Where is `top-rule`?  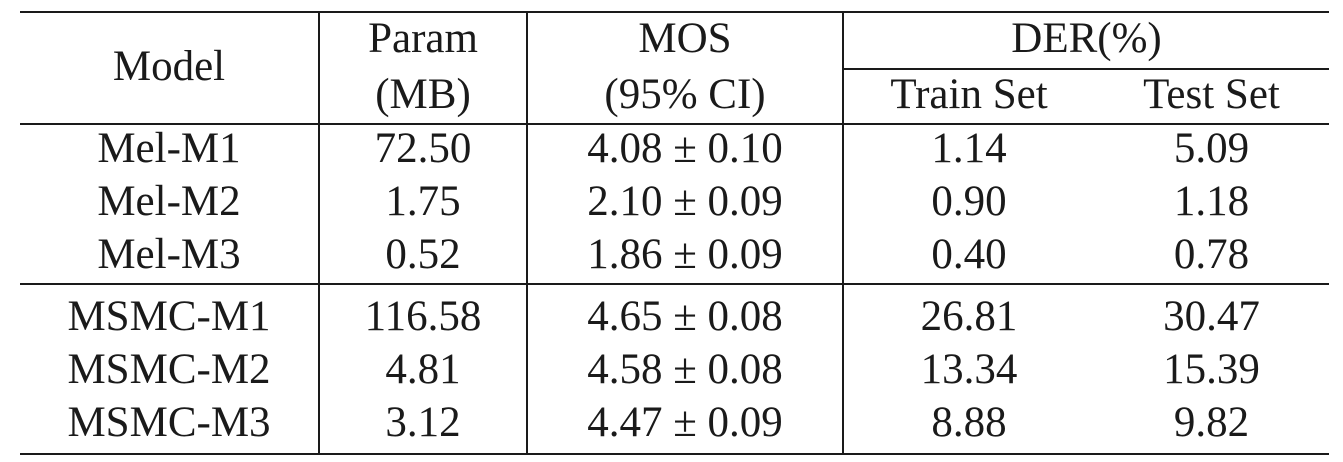 top-rule is located at coordinates (674, 12).